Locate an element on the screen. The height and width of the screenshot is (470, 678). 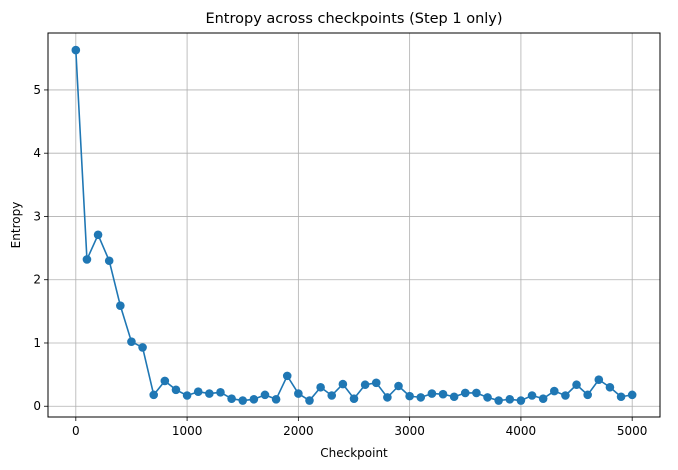
y-tick-label: 4 is located at coordinates (37, 153).